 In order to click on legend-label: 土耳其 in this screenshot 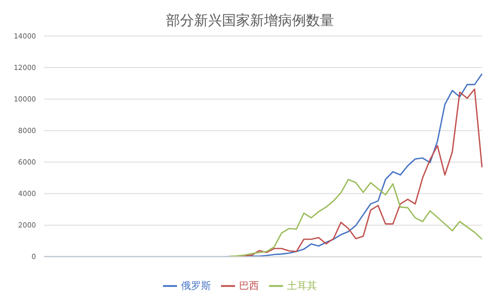, I will do `click(302, 286)`.